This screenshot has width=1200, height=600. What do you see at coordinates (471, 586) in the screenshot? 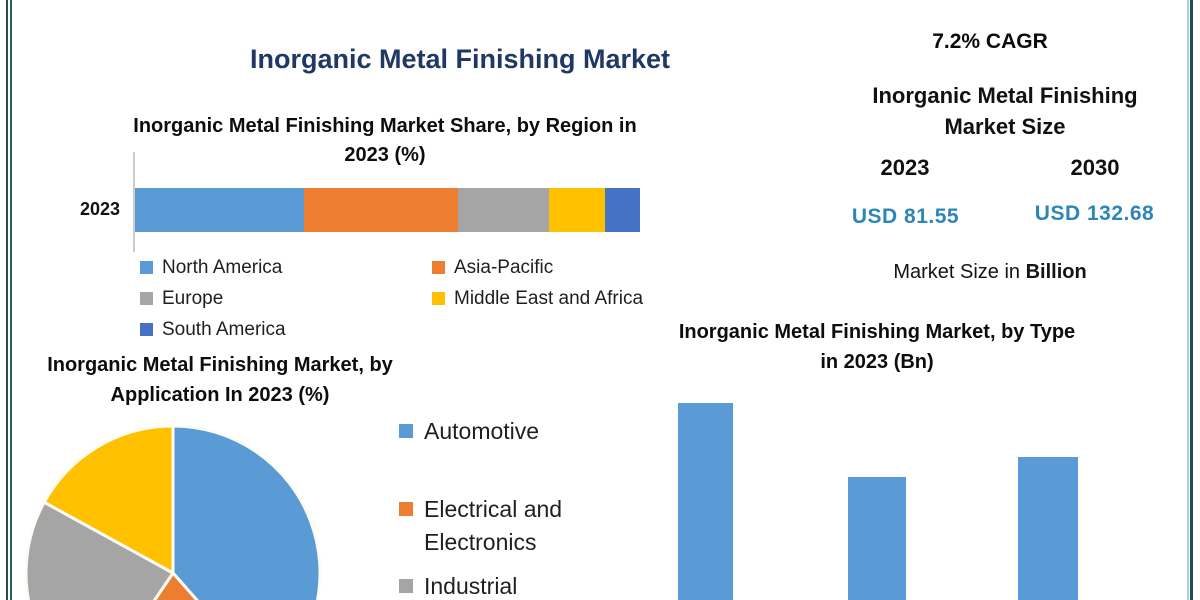
I see `legend-label: Industrial` at bounding box center [471, 586].